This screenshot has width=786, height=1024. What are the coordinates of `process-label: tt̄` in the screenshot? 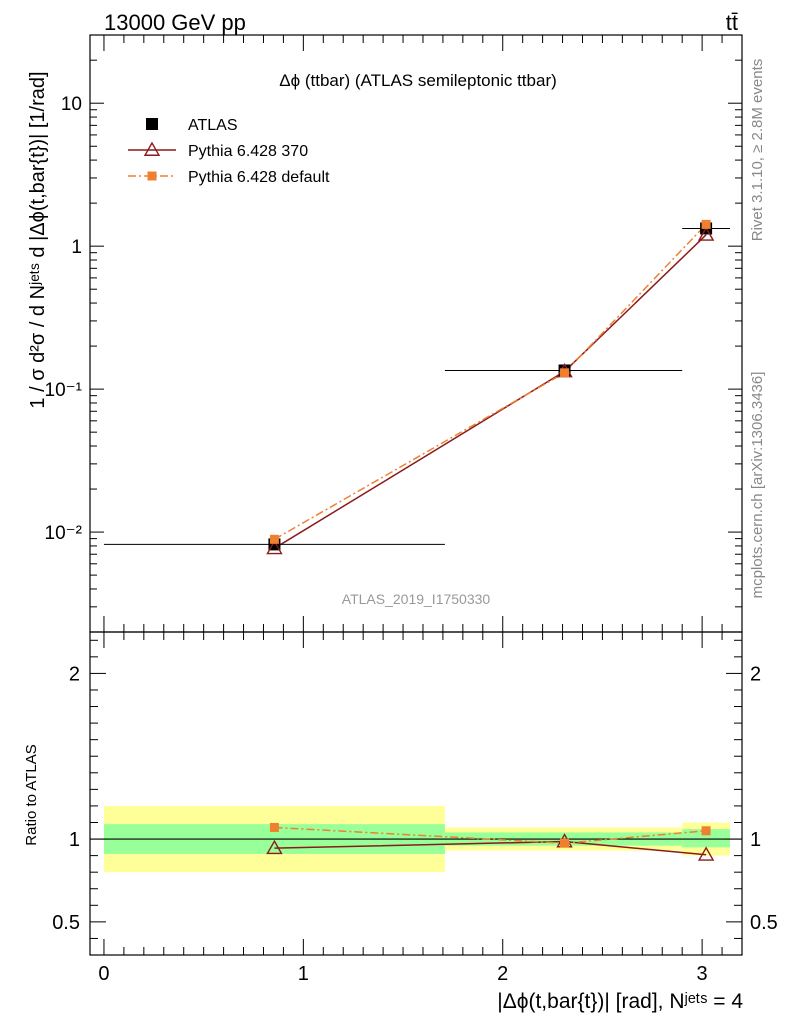 It's located at (732, 22).